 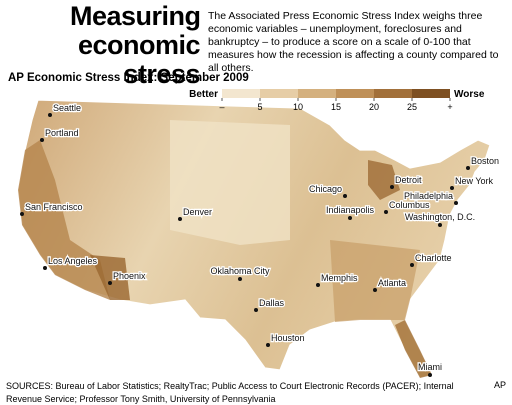 I want to click on legend-label: +, so click(x=449, y=107).